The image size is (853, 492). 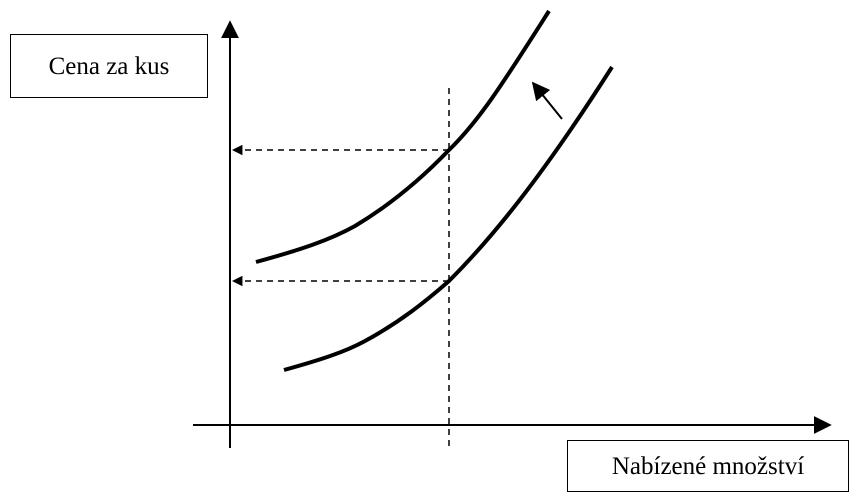 I want to click on shift-direction-arrow, so click(x=547, y=100).